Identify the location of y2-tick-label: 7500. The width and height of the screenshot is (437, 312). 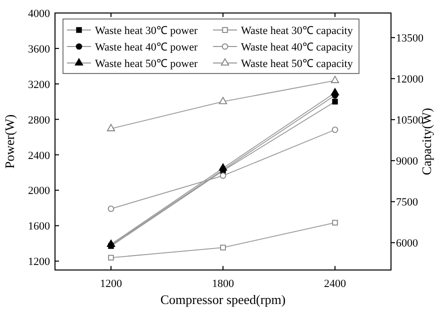
(407, 202).